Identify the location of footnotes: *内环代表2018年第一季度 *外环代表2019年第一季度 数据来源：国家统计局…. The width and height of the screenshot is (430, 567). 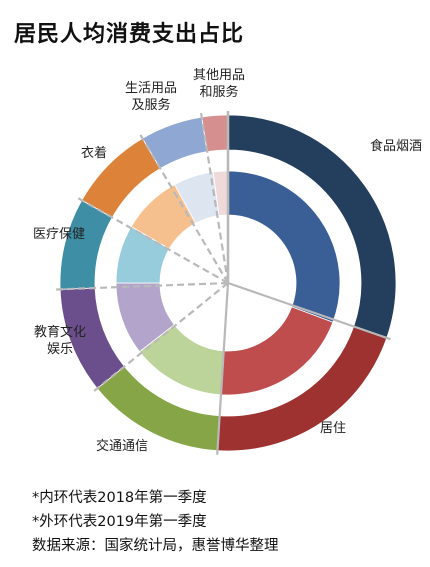
(155, 522).